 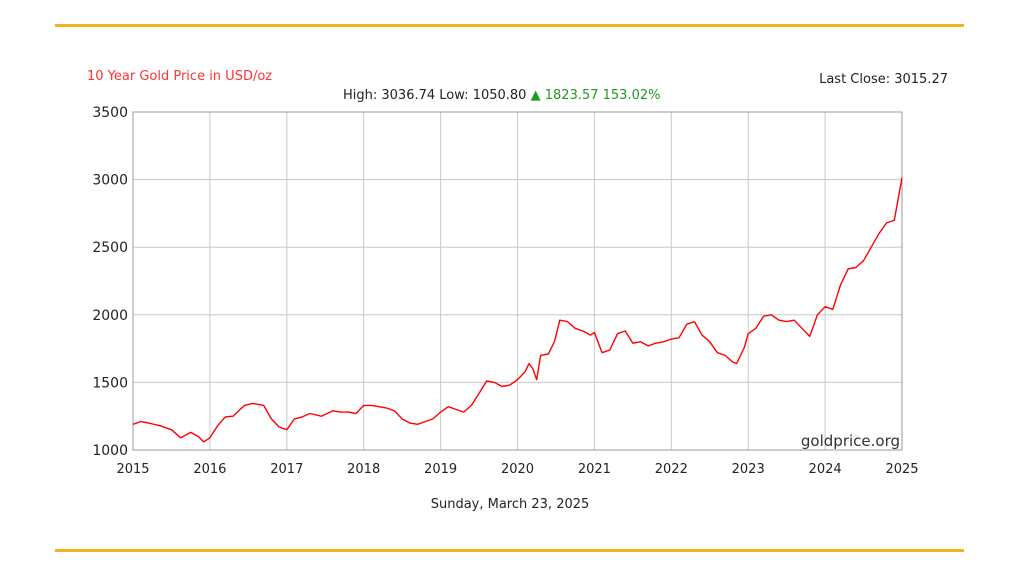 What do you see at coordinates (509, 25) in the screenshot?
I see `top-accent-rule` at bounding box center [509, 25].